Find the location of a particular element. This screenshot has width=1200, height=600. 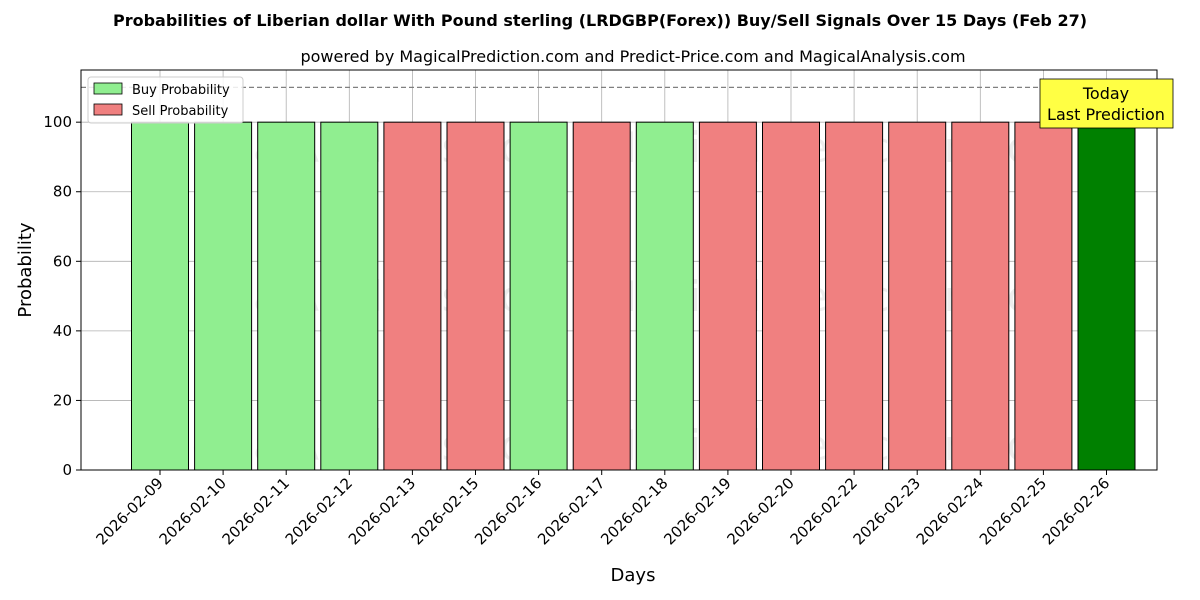

x-tick-label: 2026-02-18 is located at coordinates (634, 511).